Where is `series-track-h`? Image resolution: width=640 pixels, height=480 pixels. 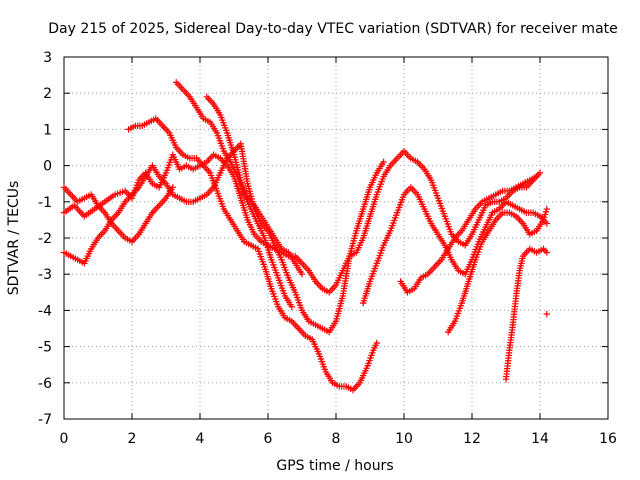 series-track-h is located at coordinates (468, 234).